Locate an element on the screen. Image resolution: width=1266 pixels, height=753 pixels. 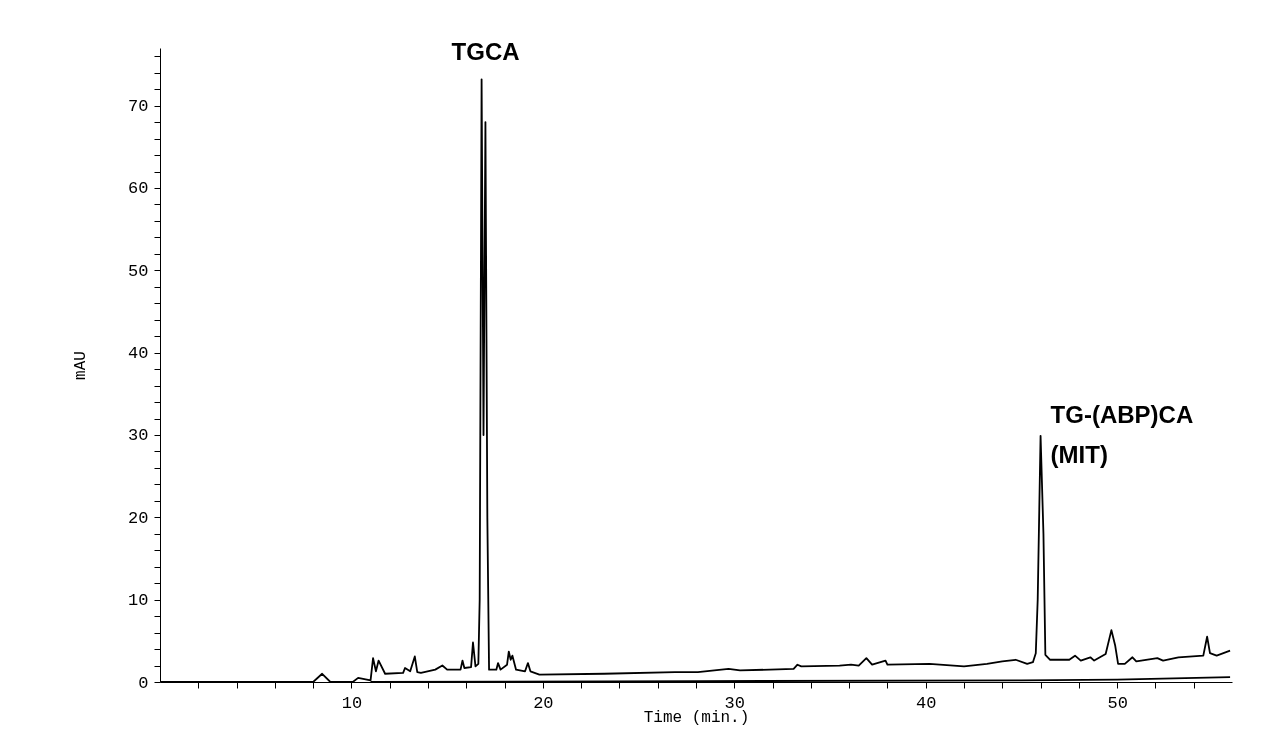
y-tick-label: 20 is located at coordinates (138, 518).